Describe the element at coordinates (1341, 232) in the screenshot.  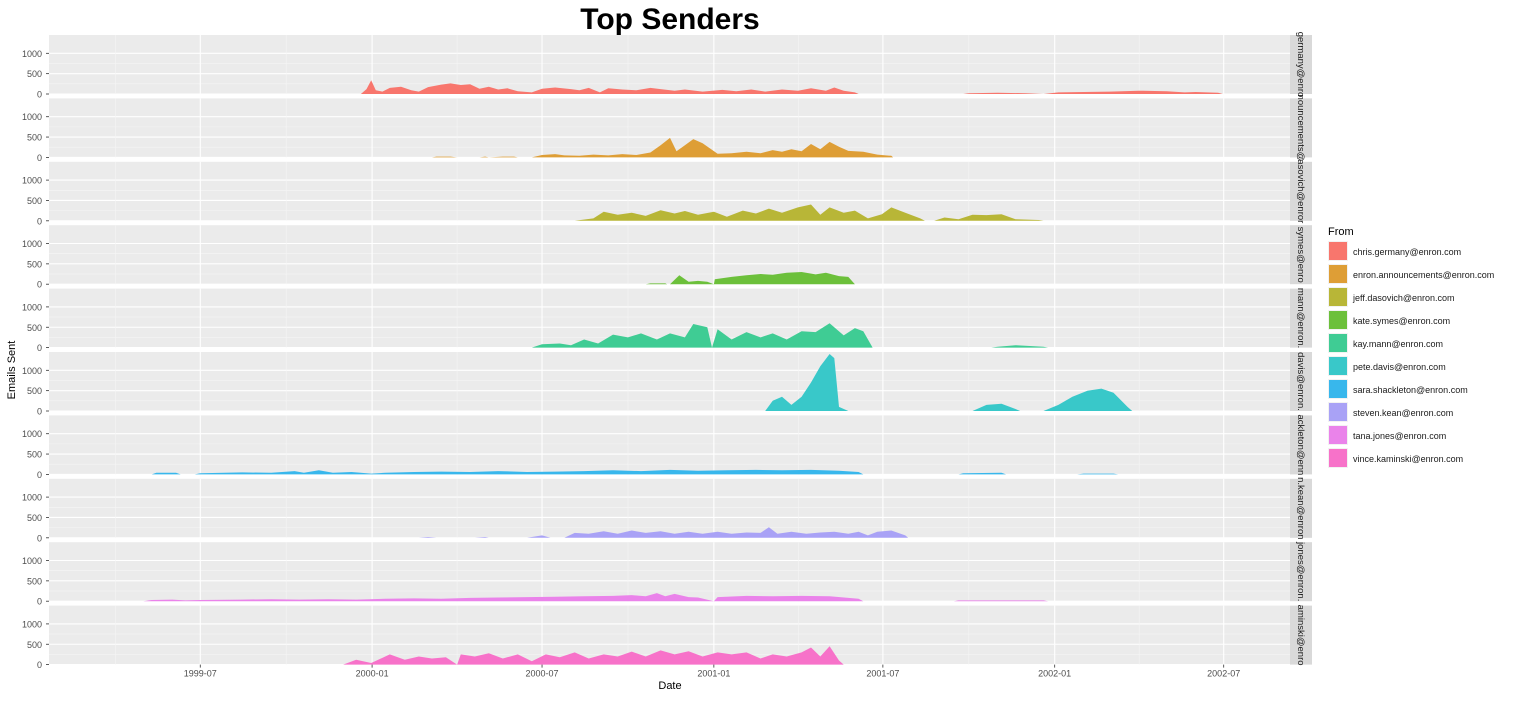
I see `legend-title: From` at that location.